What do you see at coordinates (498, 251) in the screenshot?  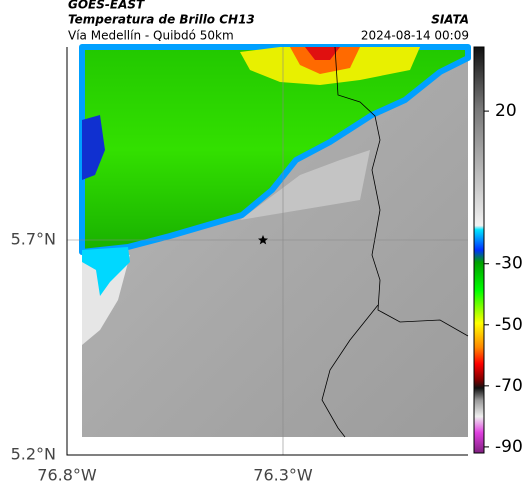 I see `colorbar: 20 -30 -50 -70 -90` at bounding box center [498, 251].